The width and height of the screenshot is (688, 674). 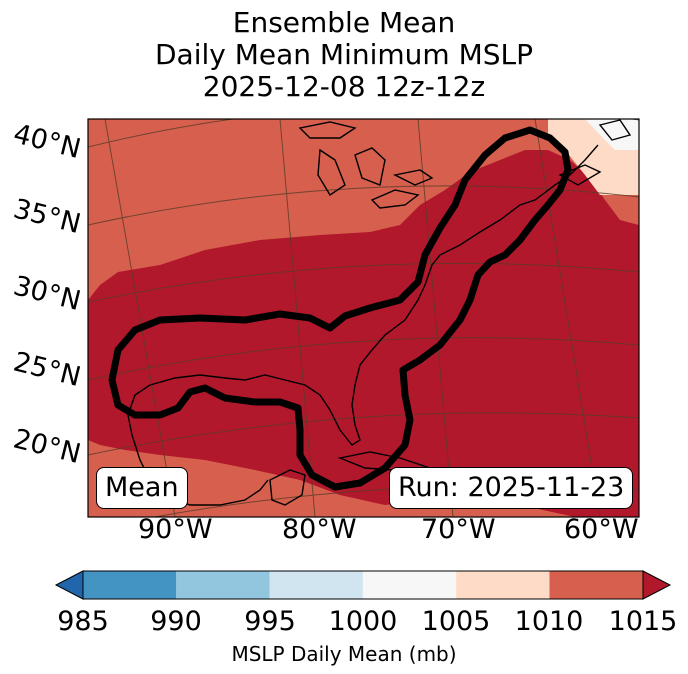 What do you see at coordinates (511, 488) in the screenshot?
I see `run-label: Run: 2025-11-23` at bounding box center [511, 488].